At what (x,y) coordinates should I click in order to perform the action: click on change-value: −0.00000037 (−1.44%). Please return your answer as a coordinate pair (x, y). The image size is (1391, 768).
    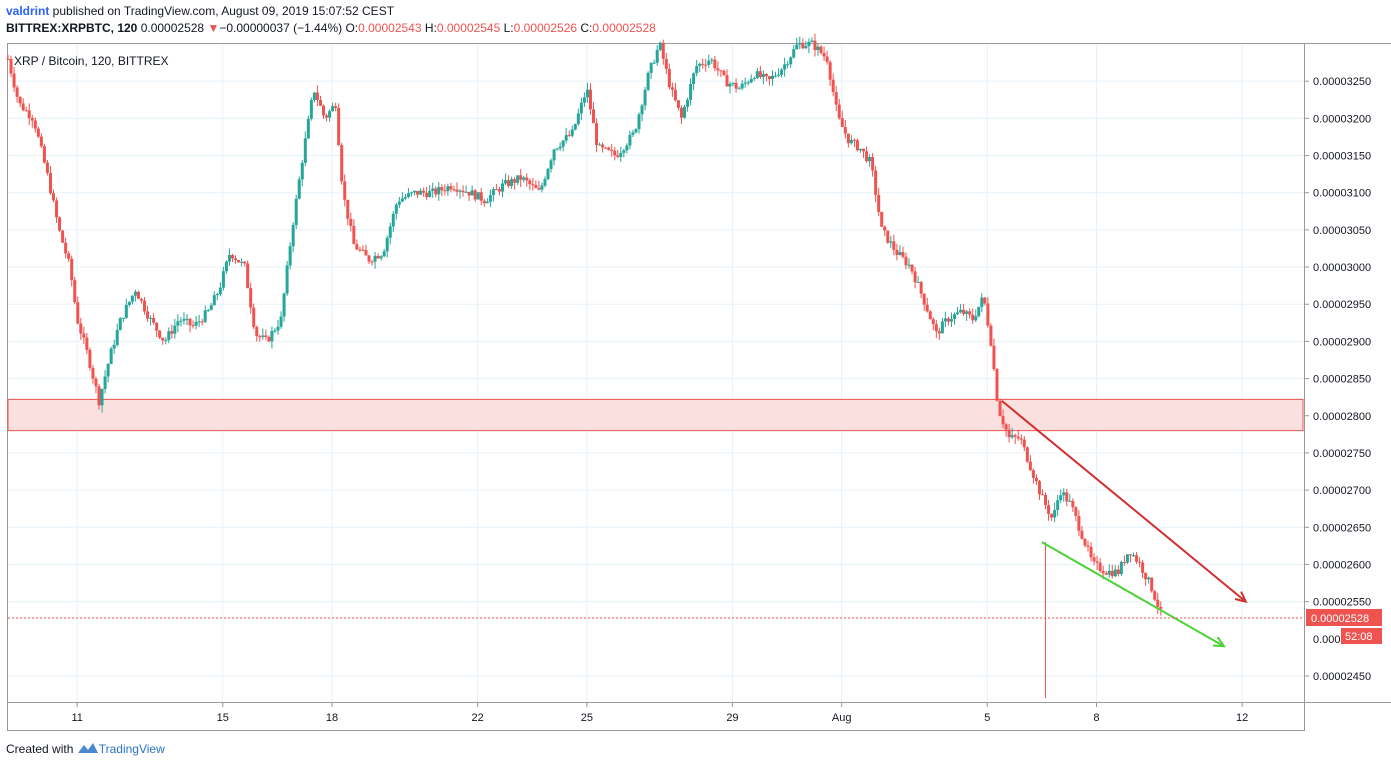
    Looking at the image, I should click on (281, 28).